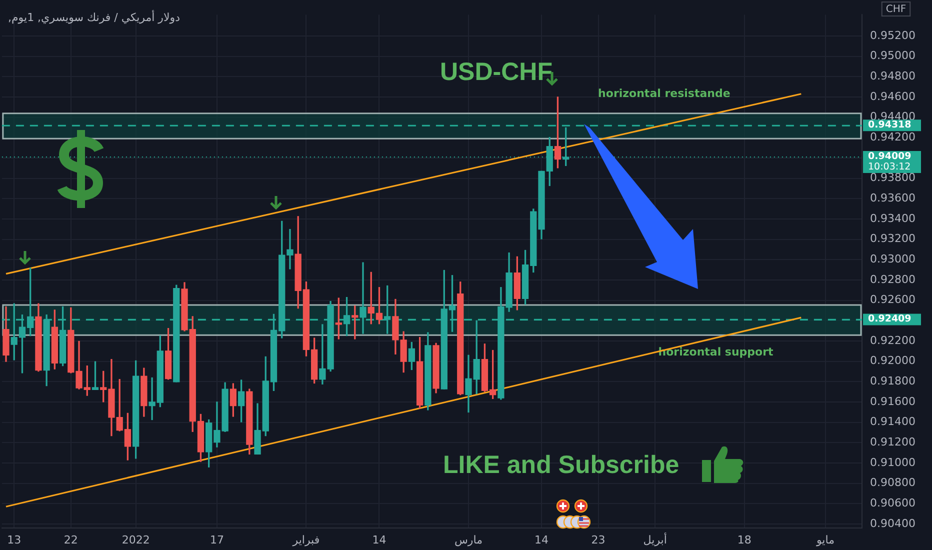 The image size is (932, 550). What do you see at coordinates (893, 218) in the screenshot?
I see `y-tick-label: 0.93400` at bounding box center [893, 218].